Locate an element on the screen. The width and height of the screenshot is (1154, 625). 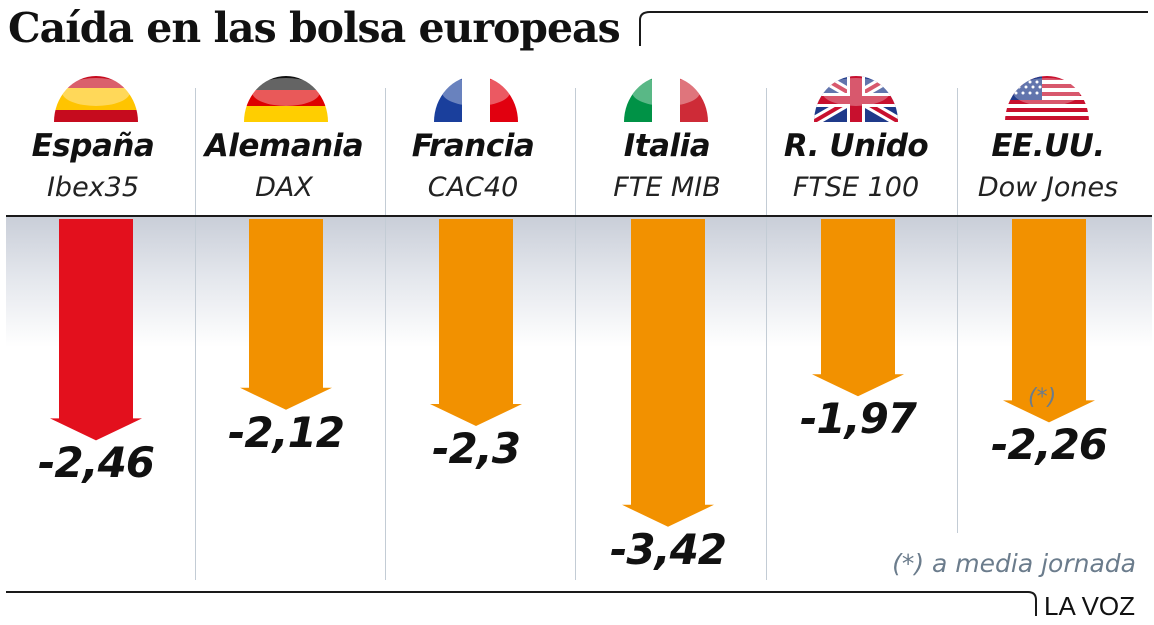
value-label: -2,3 is located at coordinates (476, 448).